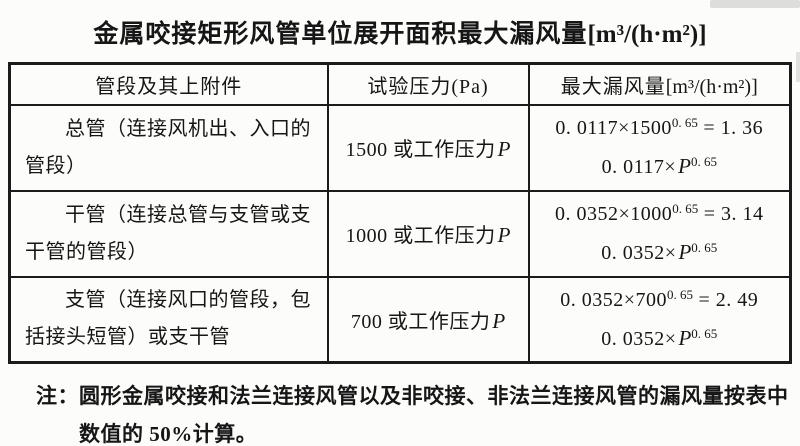 The image size is (800, 446). What do you see at coordinates (711, 86) in the screenshot?
I see `header-leakage-unit: [m³/(h·m²)]` at bounding box center [711, 86].